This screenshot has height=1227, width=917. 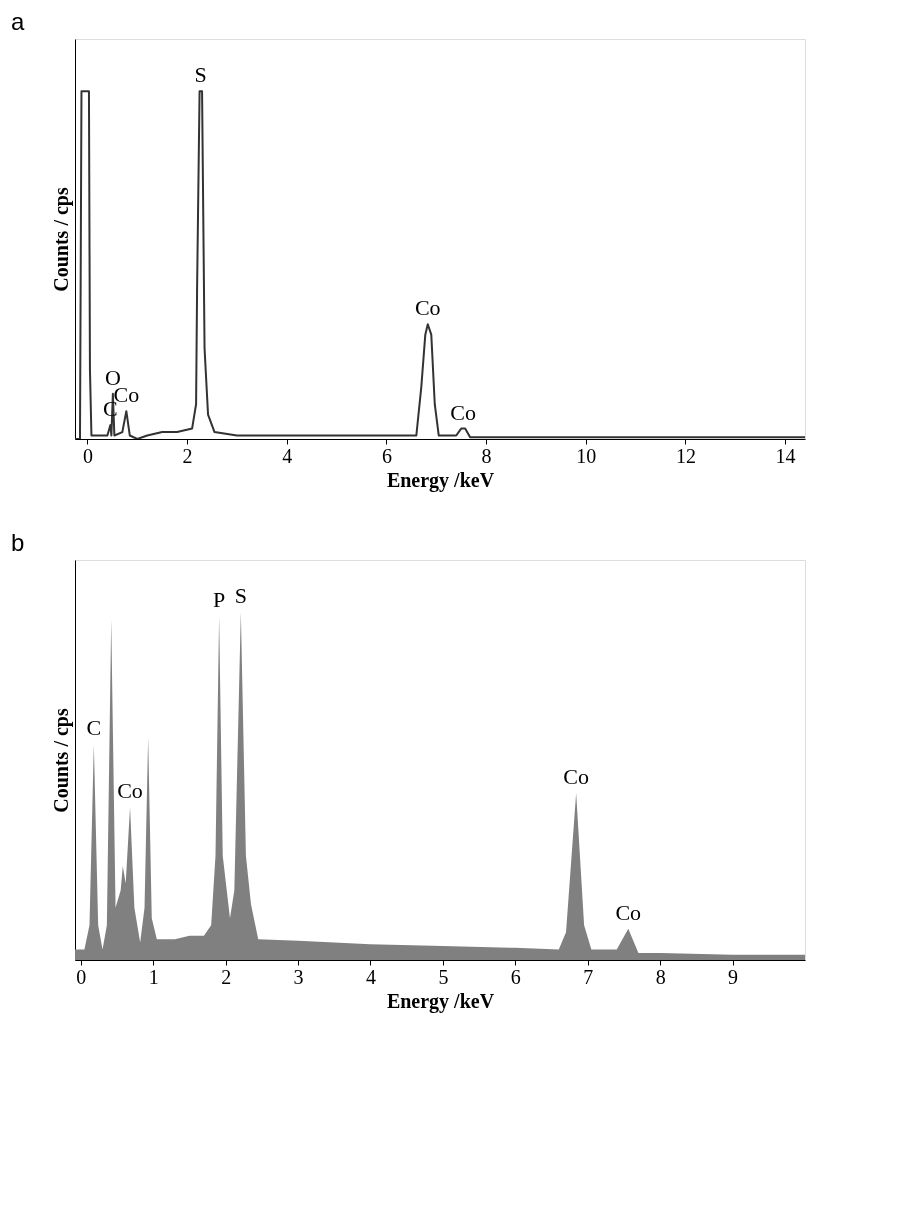 I want to click on x-tick-label: 7, so click(x=588, y=976).